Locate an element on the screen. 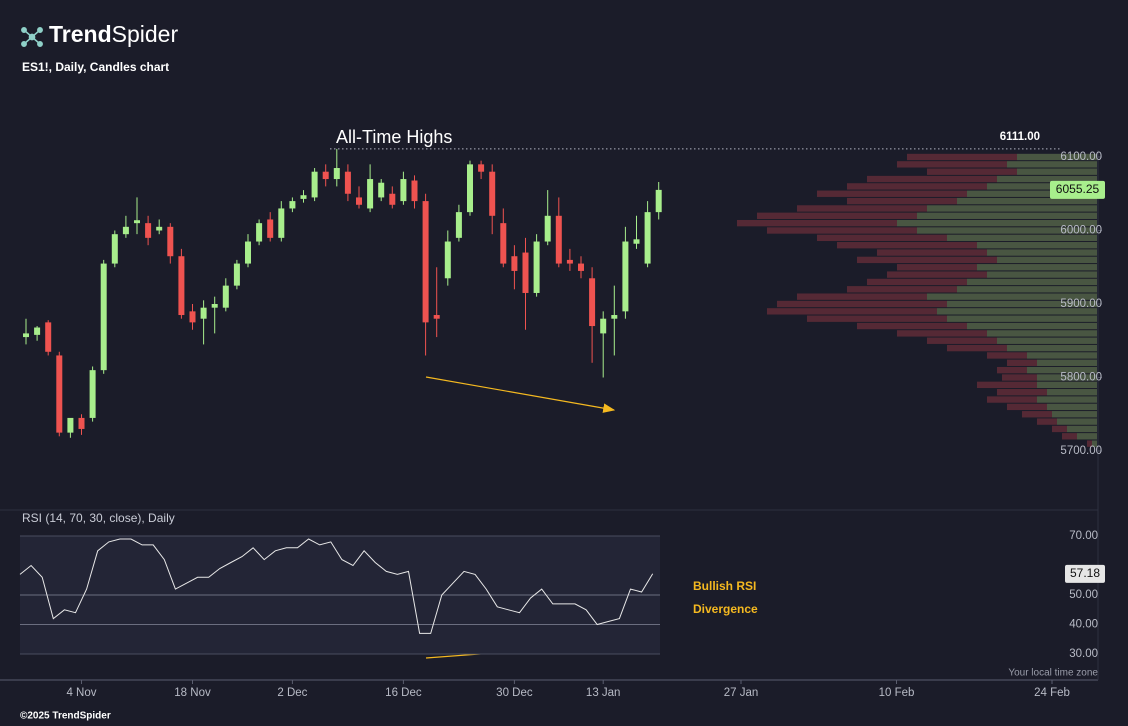 Image resolution: width=1128 pixels, height=726 pixels. timezone: Your local time zone is located at coordinates (1053, 673).